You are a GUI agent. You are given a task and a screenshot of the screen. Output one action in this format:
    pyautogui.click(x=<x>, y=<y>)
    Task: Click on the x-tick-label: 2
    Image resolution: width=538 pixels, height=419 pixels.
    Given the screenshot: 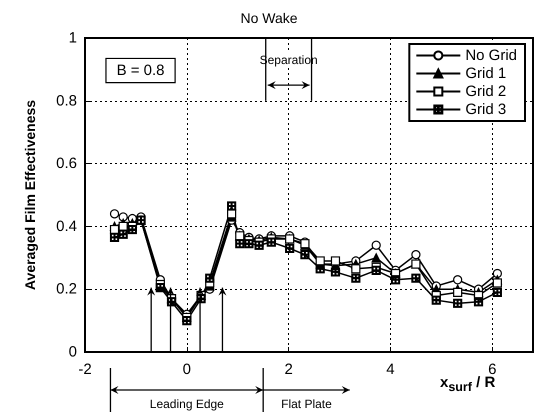 What is the action you would take?
    pyautogui.click(x=288, y=369)
    